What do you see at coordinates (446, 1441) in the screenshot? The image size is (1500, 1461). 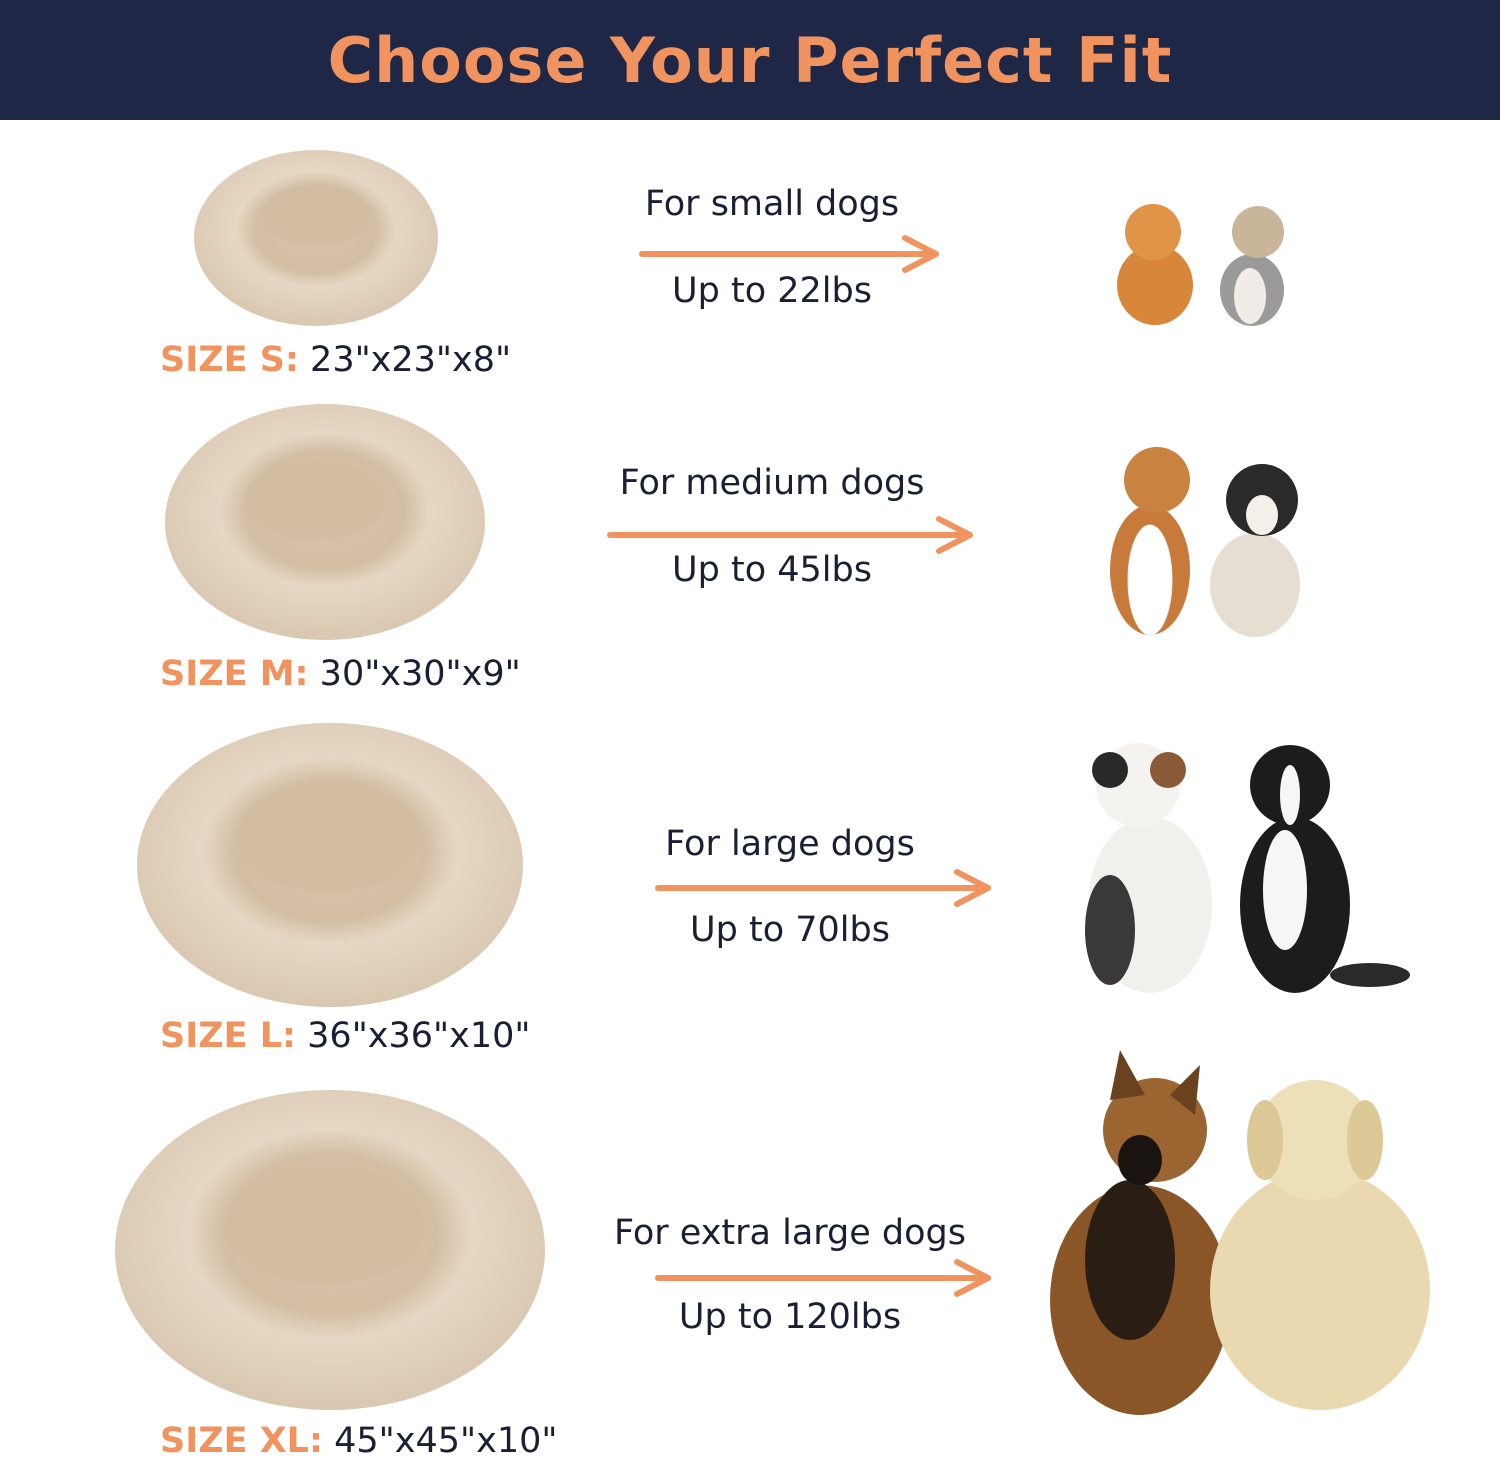 I see `size-dimensions: 45"x45"x10"` at bounding box center [446, 1441].